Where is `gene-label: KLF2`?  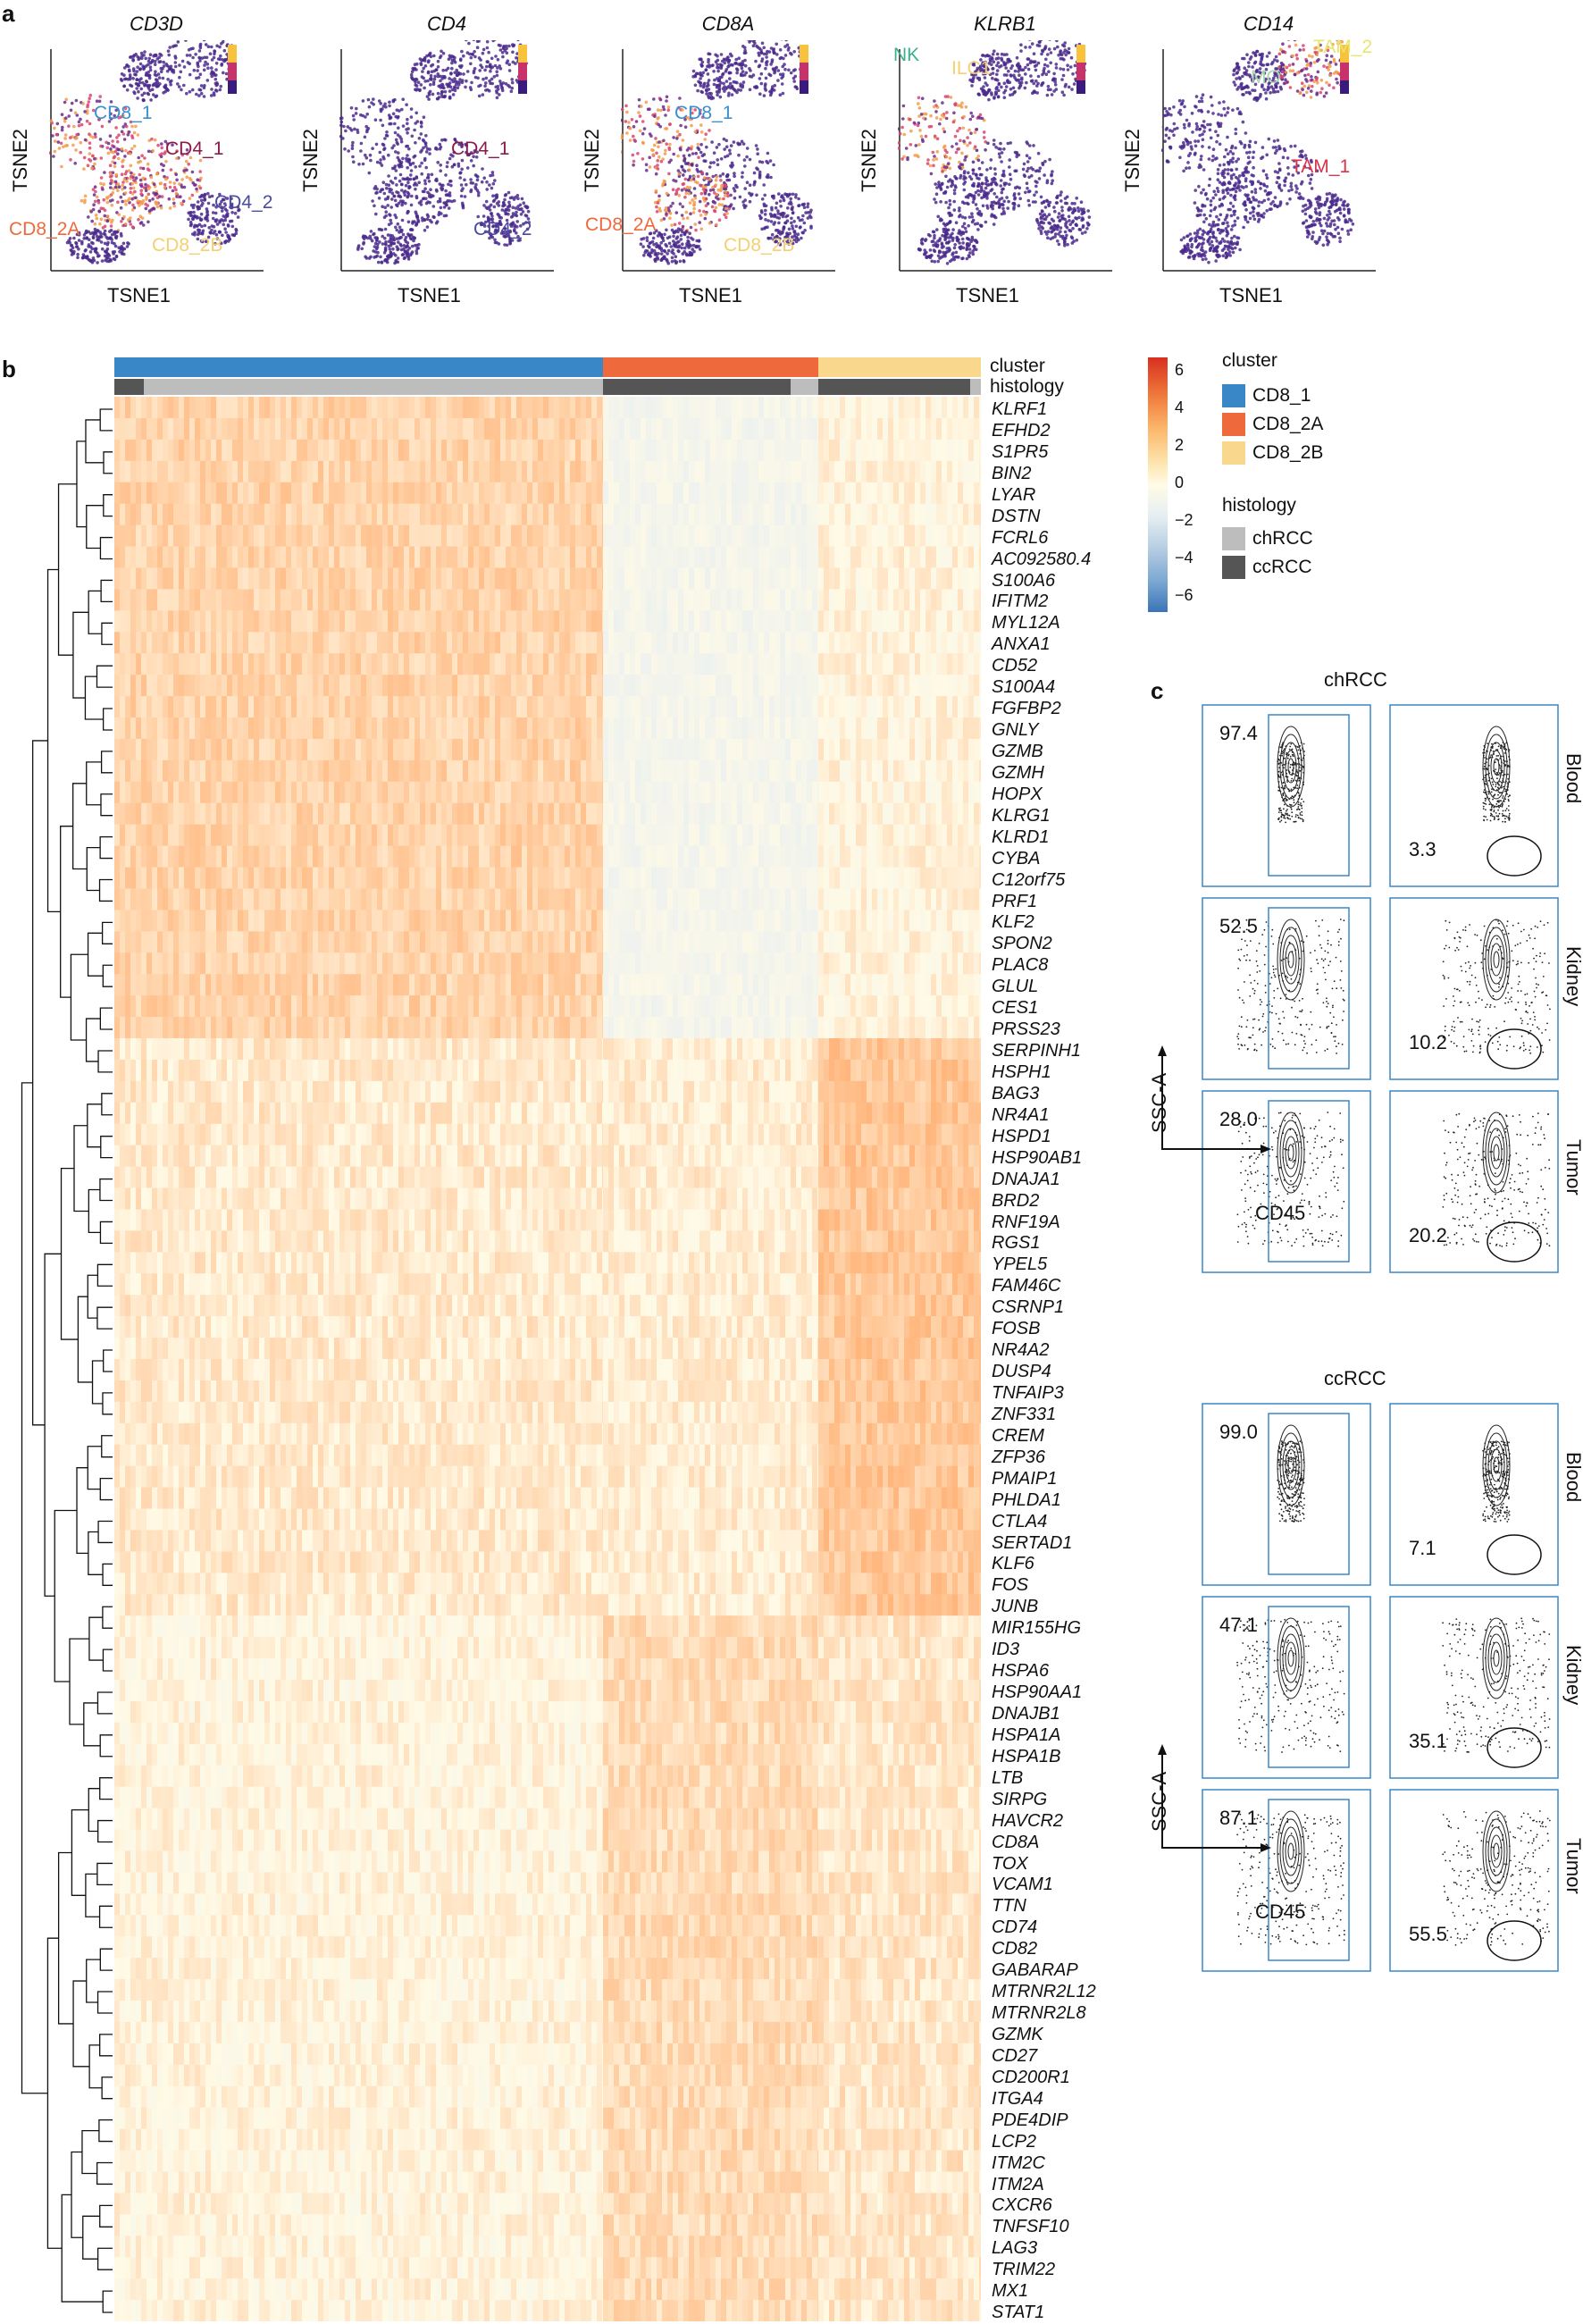
gene-label: KLF2 is located at coordinates (1013, 922).